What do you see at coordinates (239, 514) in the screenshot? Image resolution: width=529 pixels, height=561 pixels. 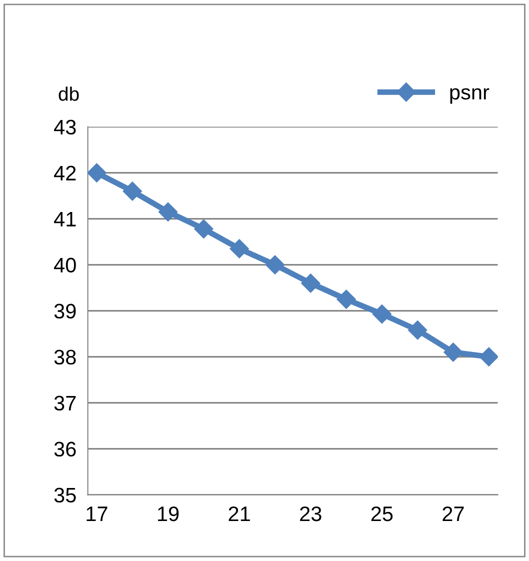 I see `x-tick-label: 21` at bounding box center [239, 514].